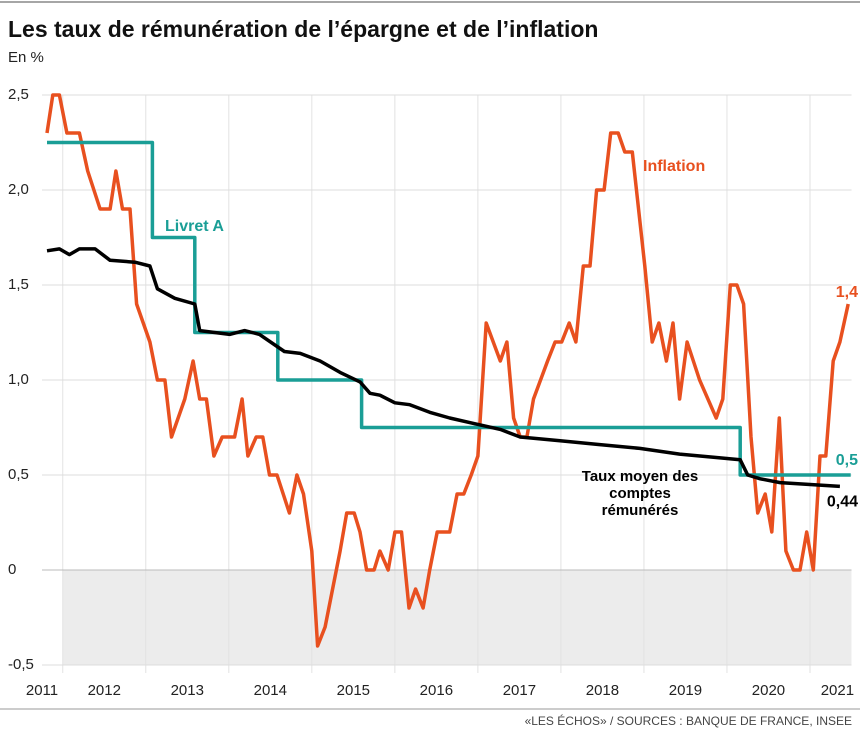  I want to click on y-tick-label: -0,5, so click(21, 664).